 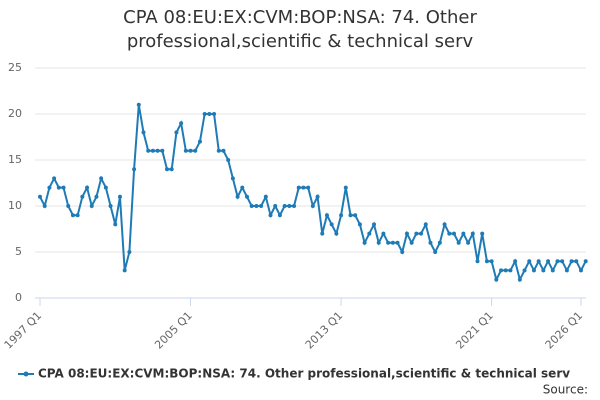 I want to click on y-tick-label: 20, so click(x=15, y=113).